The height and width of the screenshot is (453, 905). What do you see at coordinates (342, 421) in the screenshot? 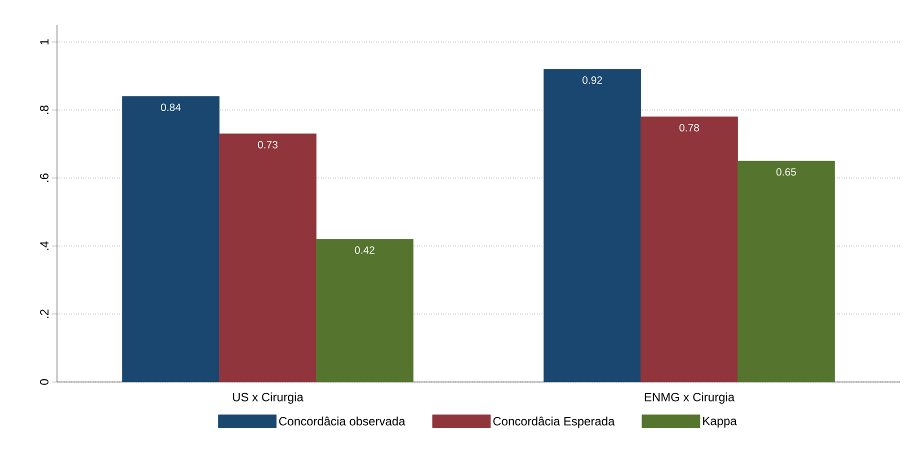
I see `legend-label: Concordâcia observada` at bounding box center [342, 421].